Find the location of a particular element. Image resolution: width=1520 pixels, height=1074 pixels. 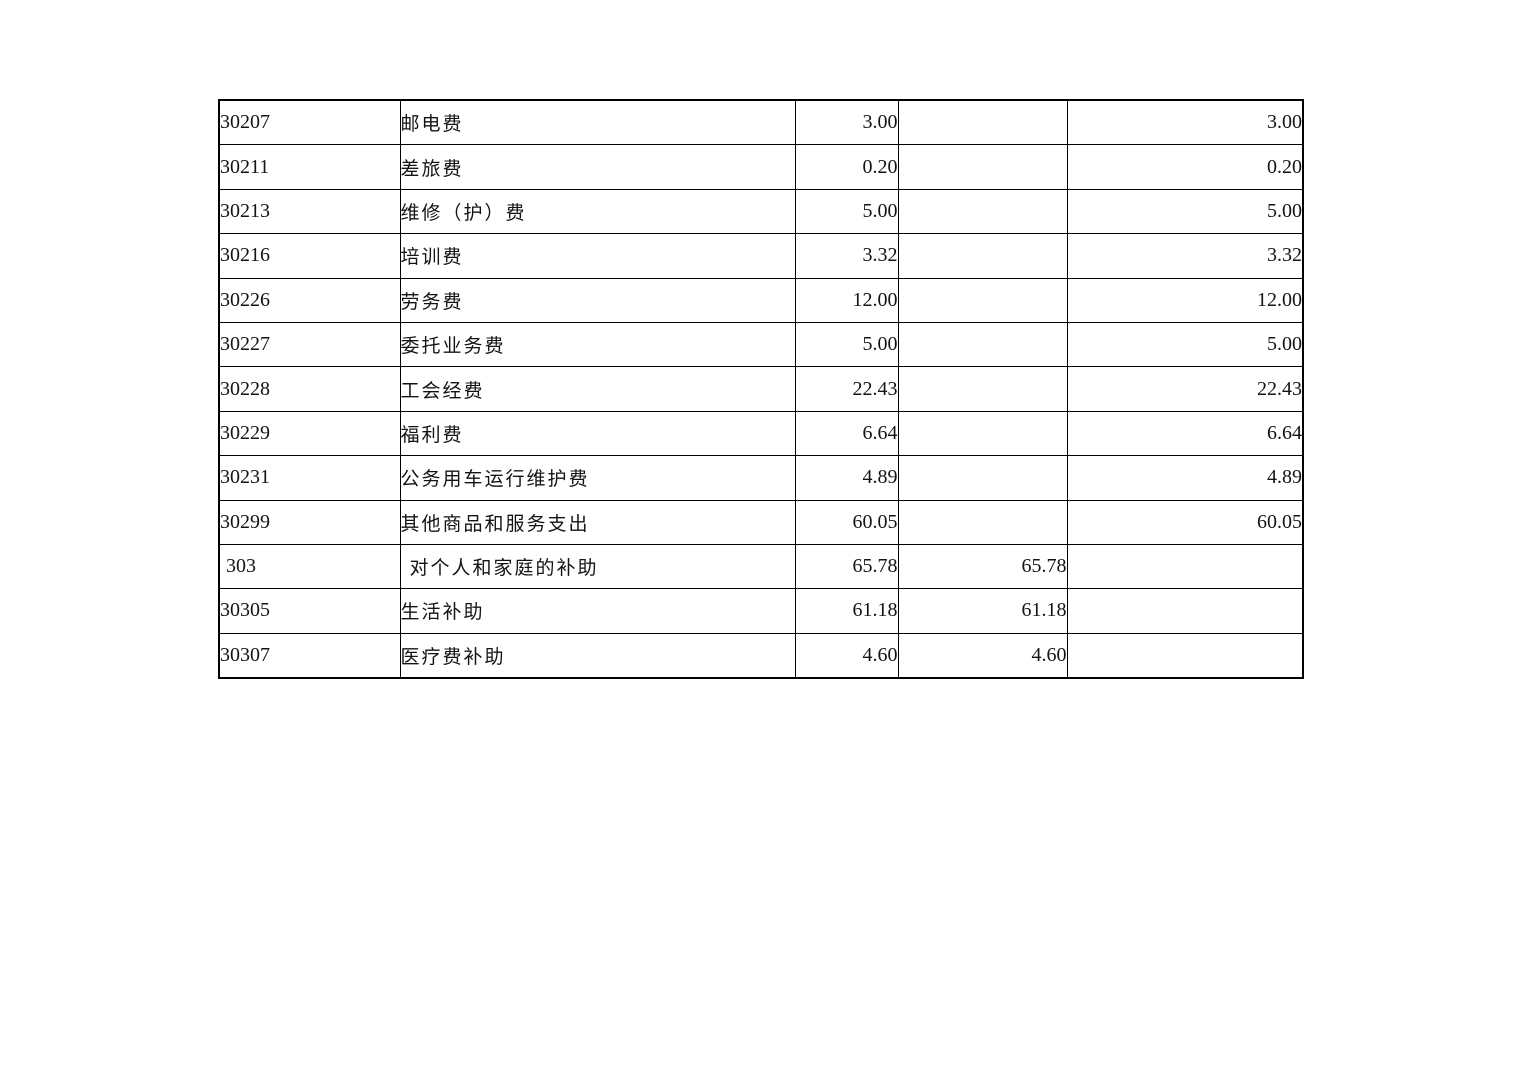

code-cell: 30305 is located at coordinates (309, 611).